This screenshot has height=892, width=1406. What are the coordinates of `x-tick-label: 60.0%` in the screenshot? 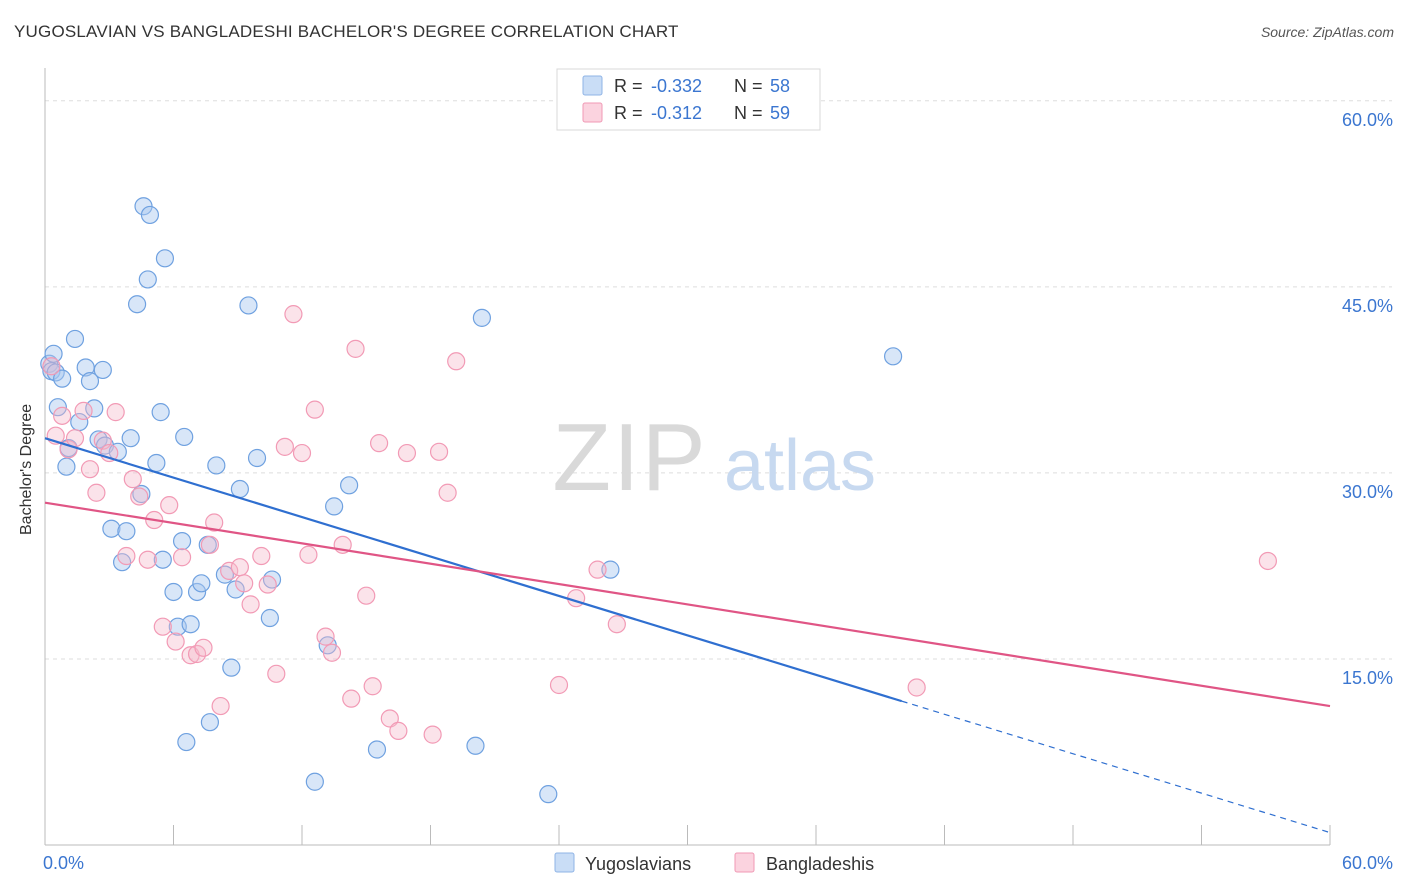 It's located at (1367, 863).